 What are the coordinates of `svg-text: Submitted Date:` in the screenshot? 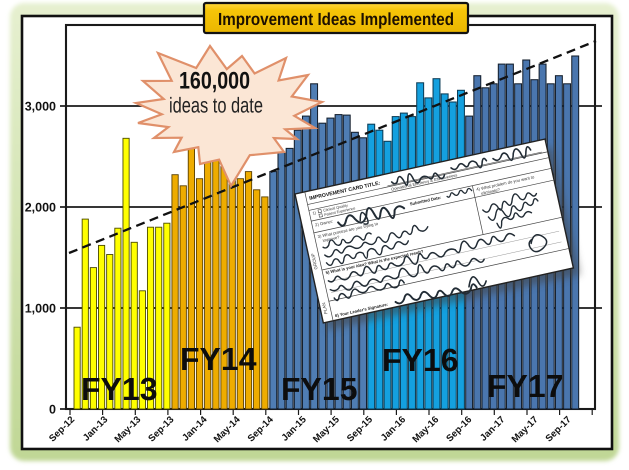 It's located at (425, 201).